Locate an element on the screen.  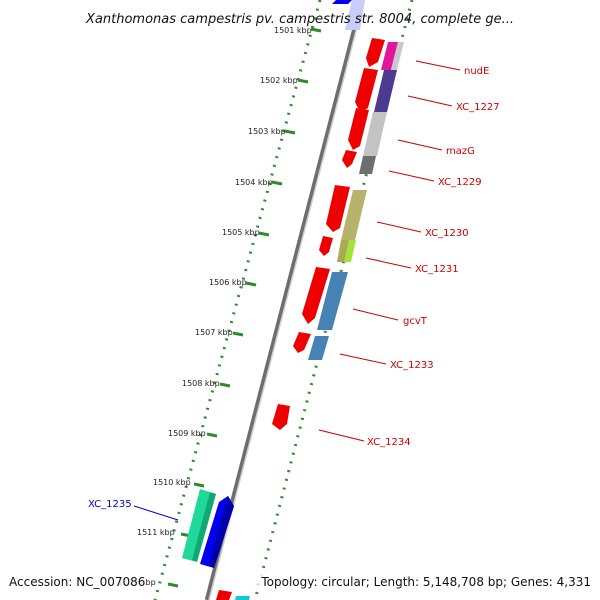
gene-label-xc1229: XC_1229 is located at coordinates (460, 182).